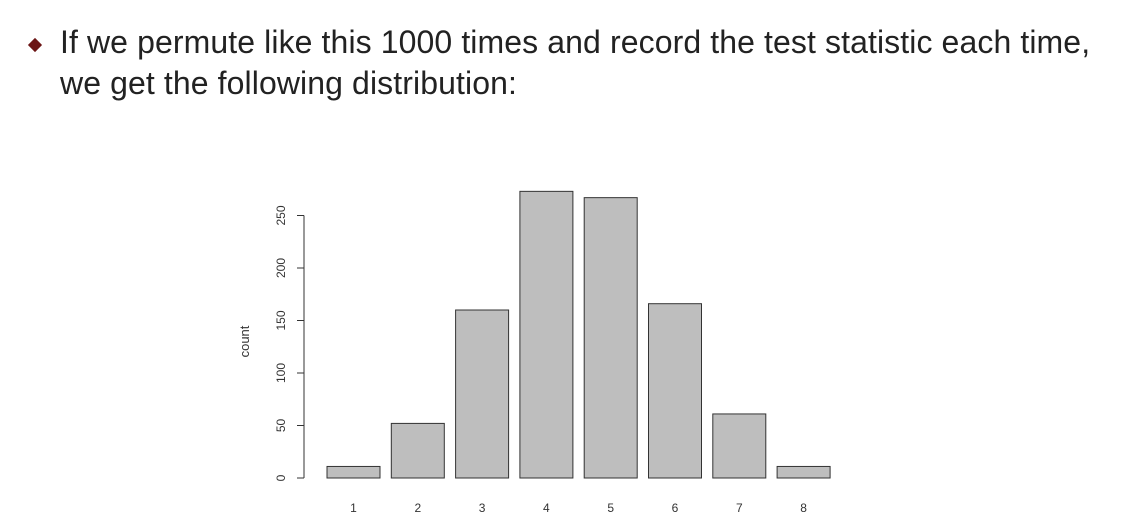 The height and width of the screenshot is (526, 1142). Describe the element at coordinates (803, 508) in the screenshot. I see `x-tick-label: 8` at that location.